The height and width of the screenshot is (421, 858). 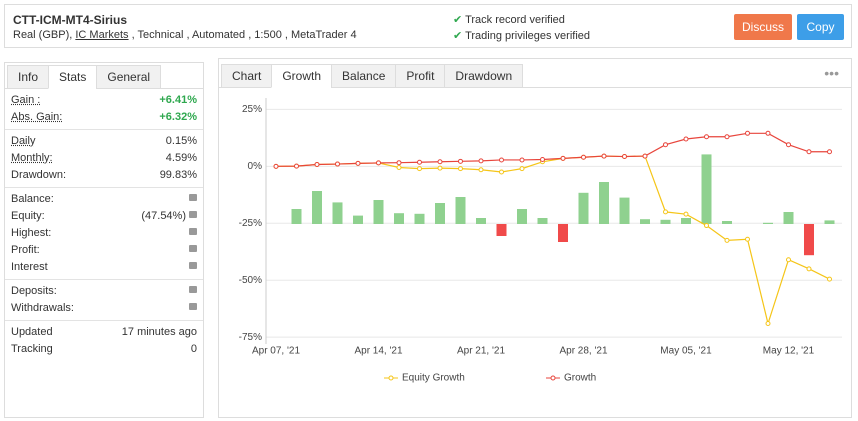 What do you see at coordinates (25, 250) in the screenshot?
I see `stat-label: Profit:` at bounding box center [25, 250].